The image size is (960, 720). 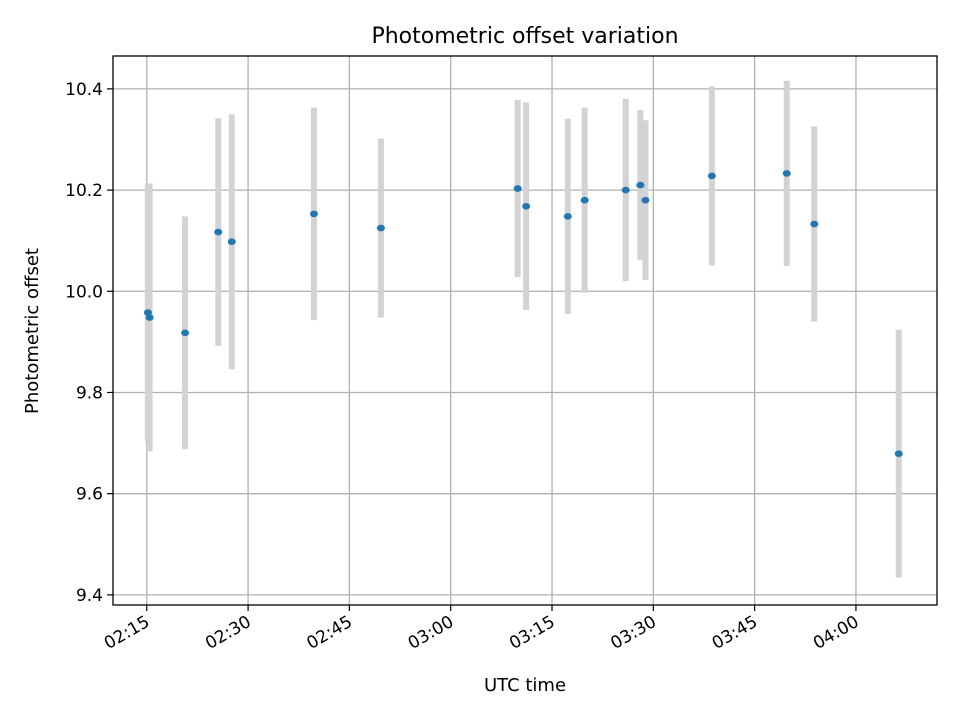 What do you see at coordinates (32, 331) in the screenshot?
I see `y-axis-label: Photometric offset` at bounding box center [32, 331].